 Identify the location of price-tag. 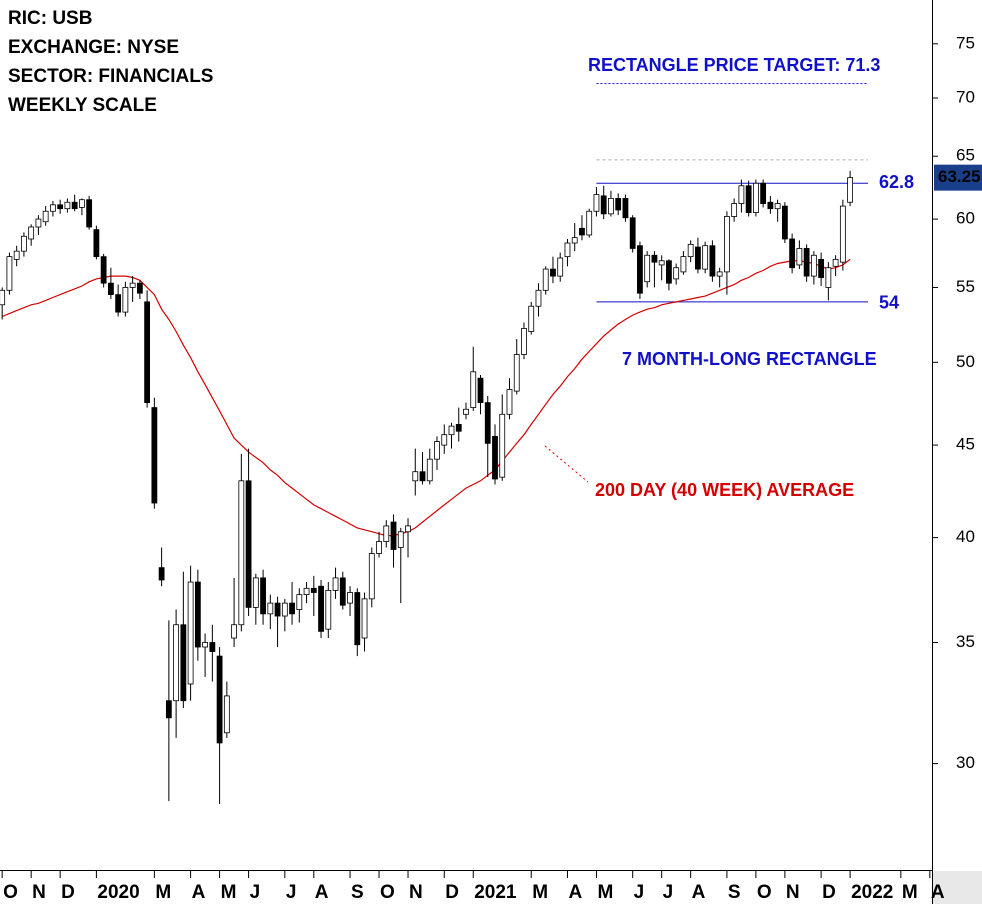
(958, 177).